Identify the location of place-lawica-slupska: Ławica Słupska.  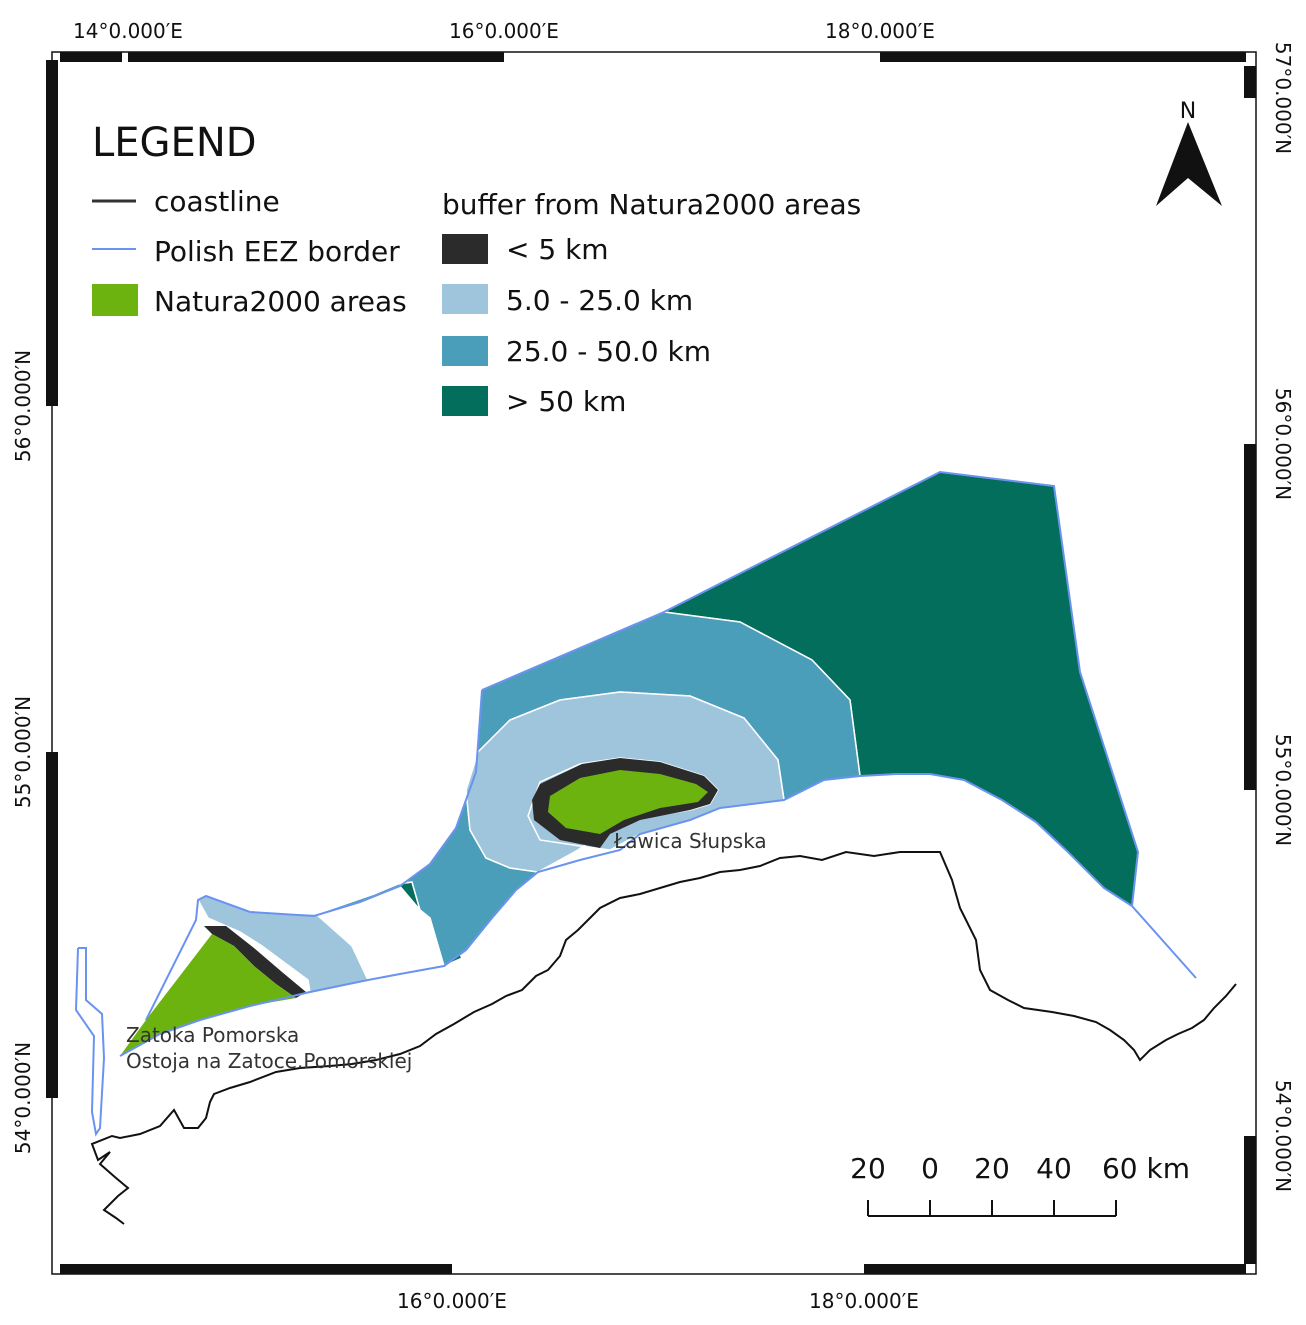
(690, 841).